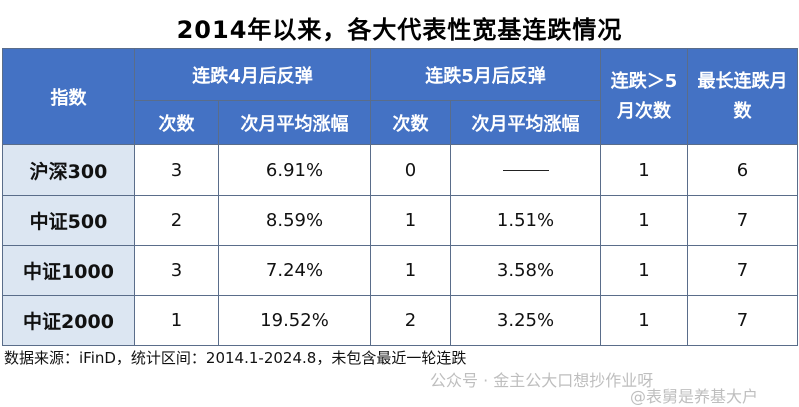 Image resolution: width=799 pixels, height=407 pixels. Describe the element at coordinates (294, 220) in the screenshot. I see `cell-avg-4m: 8.59%` at that location.